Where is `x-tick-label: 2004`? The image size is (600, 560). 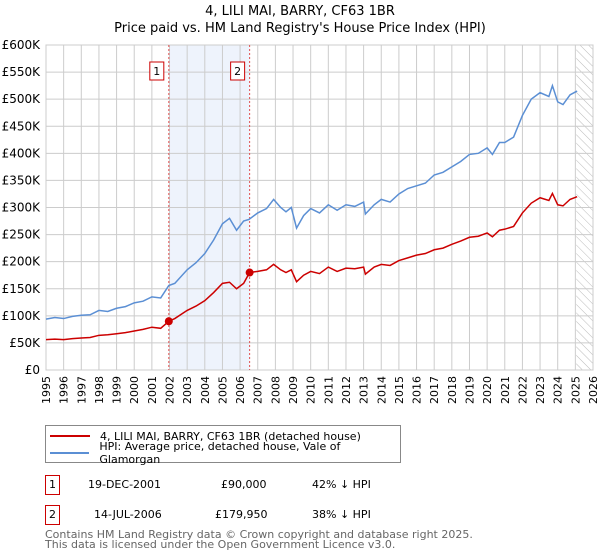
x-tick-label: 2004 is located at coordinates (205, 390).